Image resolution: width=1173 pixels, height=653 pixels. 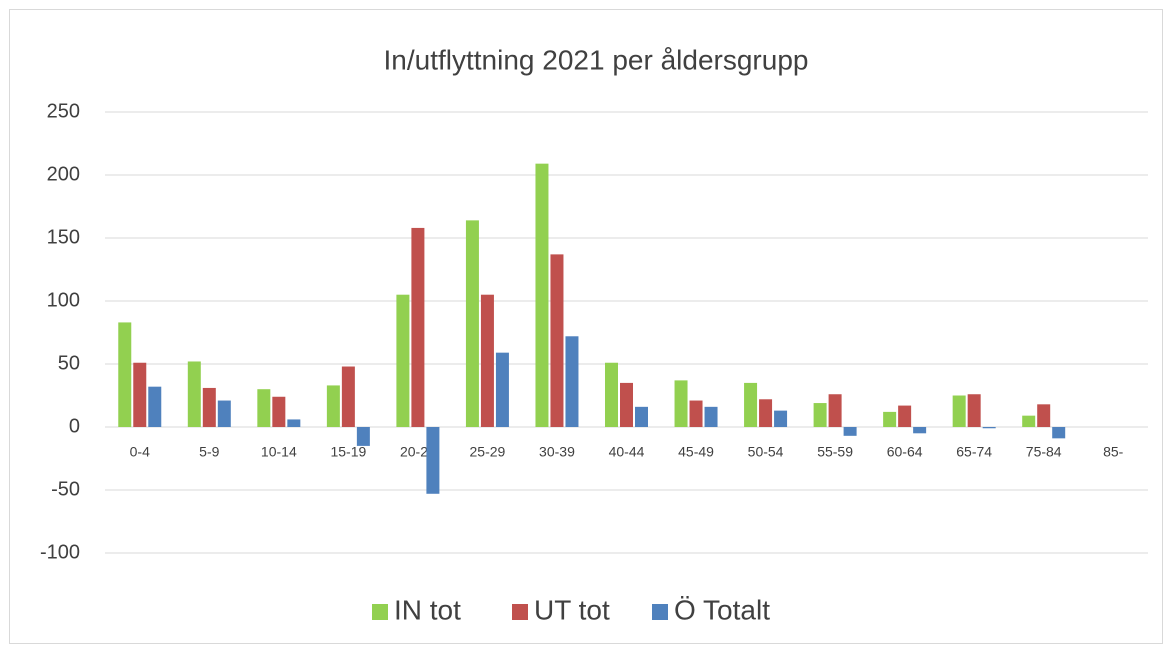 What do you see at coordinates (348, 452) in the screenshot?
I see `x-tick-label: 15-19` at bounding box center [348, 452].